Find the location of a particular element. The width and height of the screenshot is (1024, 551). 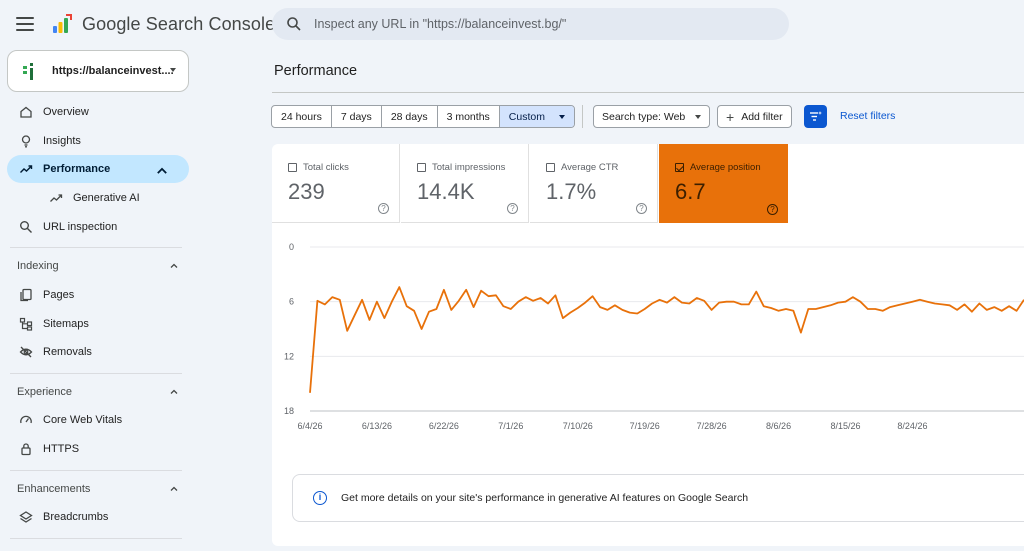

x-tick-label: 6/22/26 is located at coordinates (444, 426).